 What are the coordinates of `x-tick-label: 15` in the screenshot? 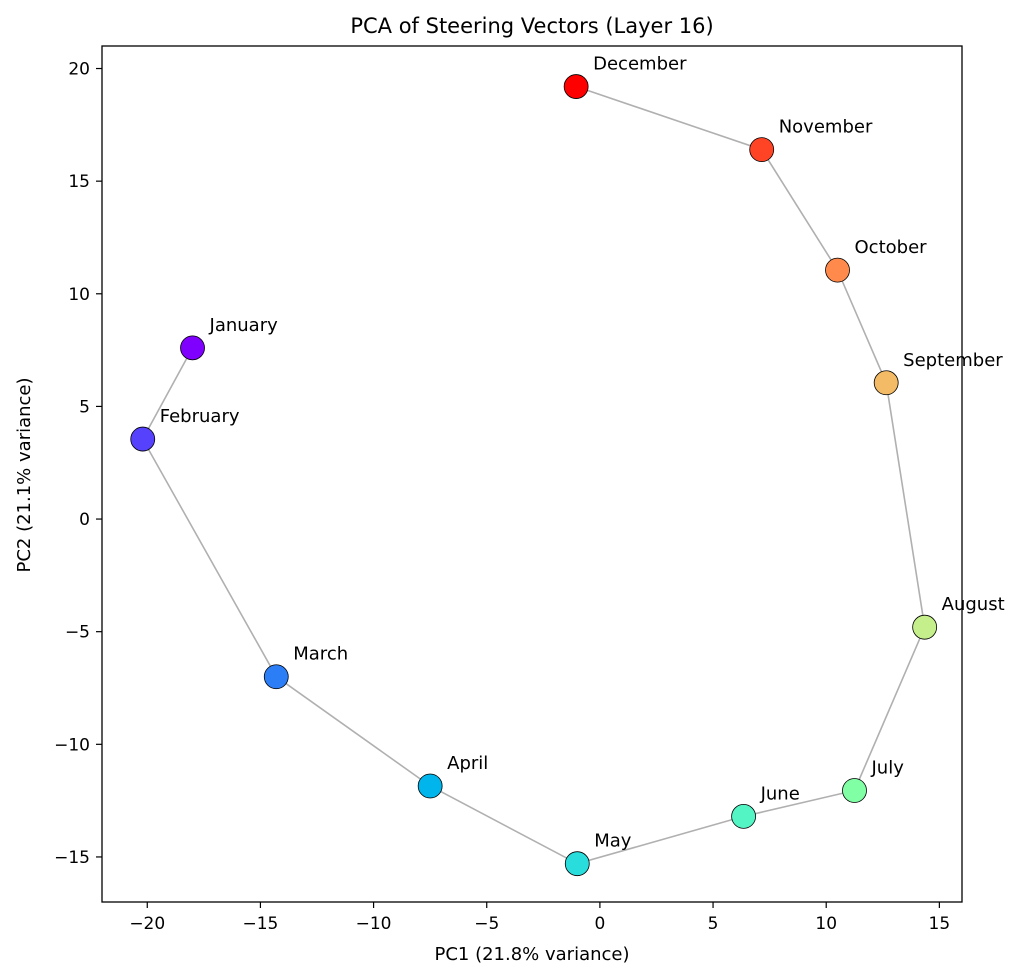 It's located at (940, 924).